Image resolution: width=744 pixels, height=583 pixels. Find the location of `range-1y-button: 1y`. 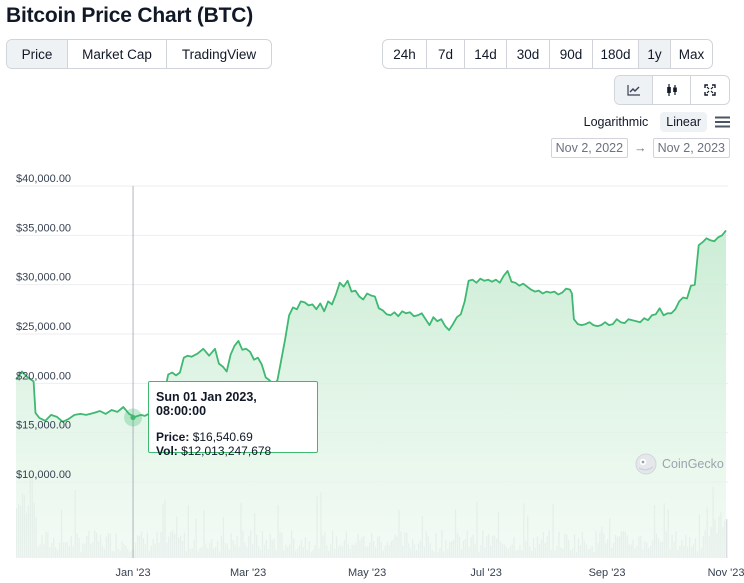

range-1y-button: 1y is located at coordinates (655, 54).